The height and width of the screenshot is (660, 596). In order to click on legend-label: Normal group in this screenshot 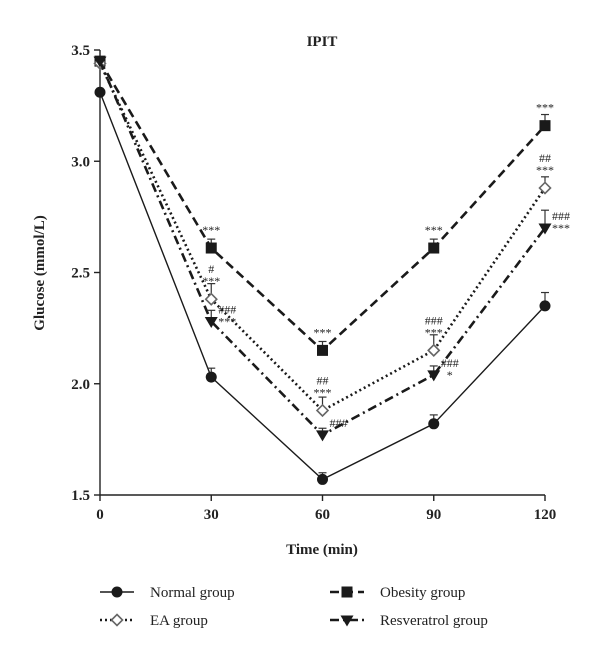, I will do `click(192, 593)`.